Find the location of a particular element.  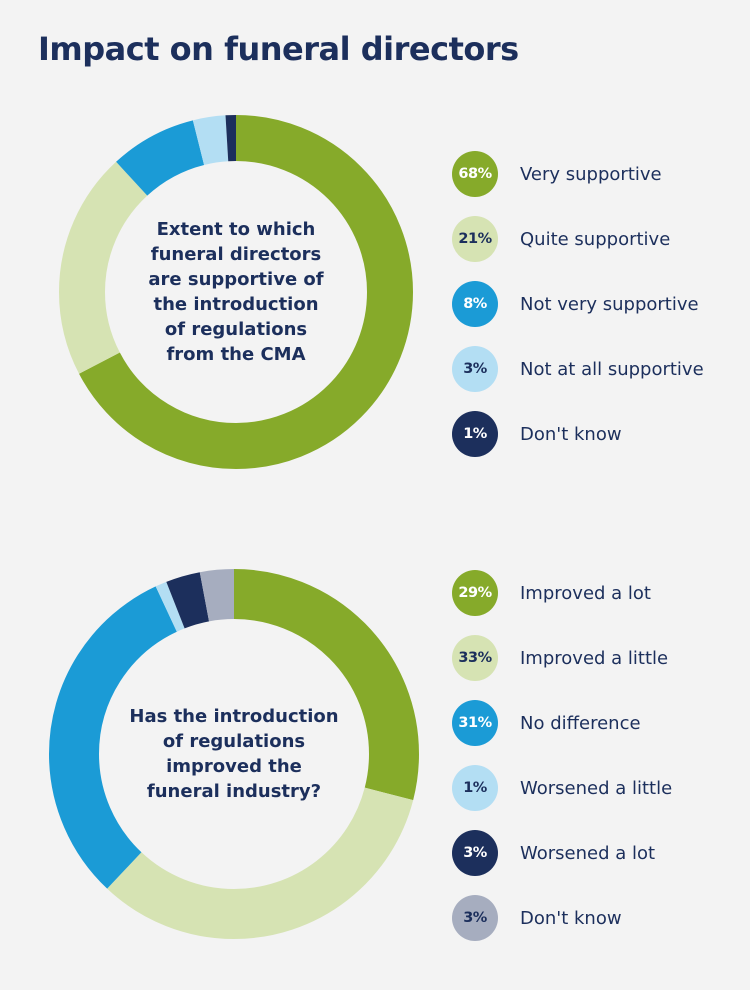

legend-item-very-supportive: 68% Very supportive is located at coordinates (597, 174).